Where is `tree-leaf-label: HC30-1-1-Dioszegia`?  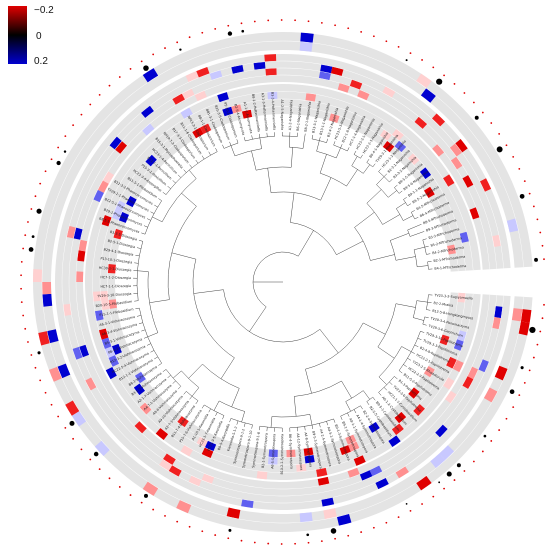 tree-leaf-label: HC30-1-1-Dioszegia is located at coordinates (115, 269).